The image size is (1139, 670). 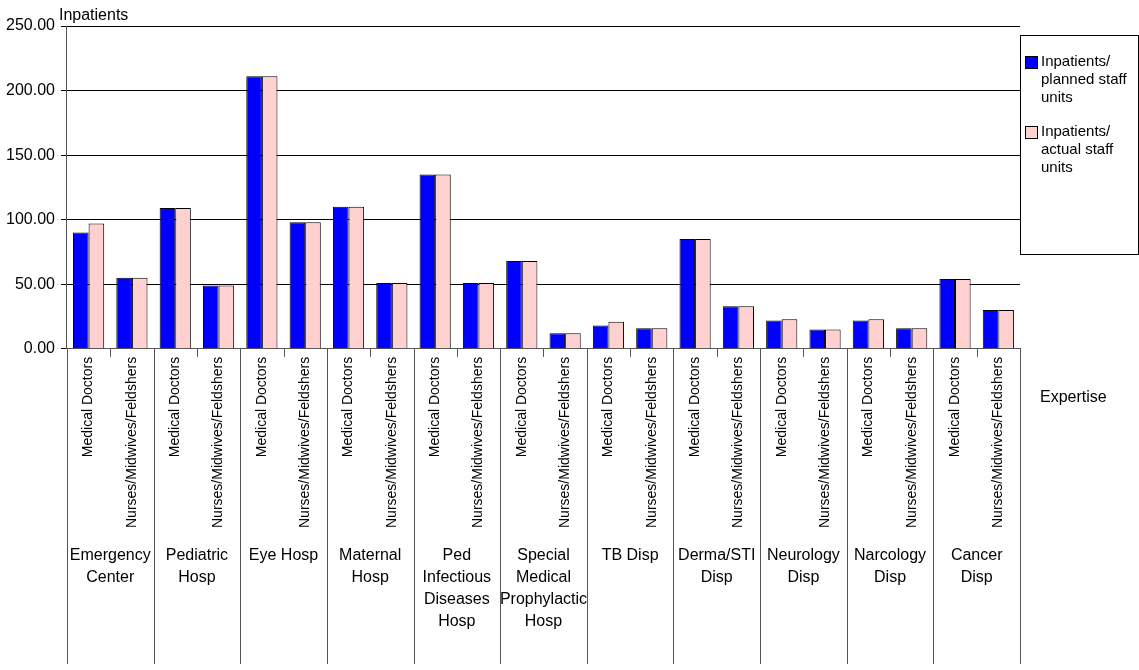 I want to click on text: Ped Infectious Diseases Hosp, so click(x=457, y=588).